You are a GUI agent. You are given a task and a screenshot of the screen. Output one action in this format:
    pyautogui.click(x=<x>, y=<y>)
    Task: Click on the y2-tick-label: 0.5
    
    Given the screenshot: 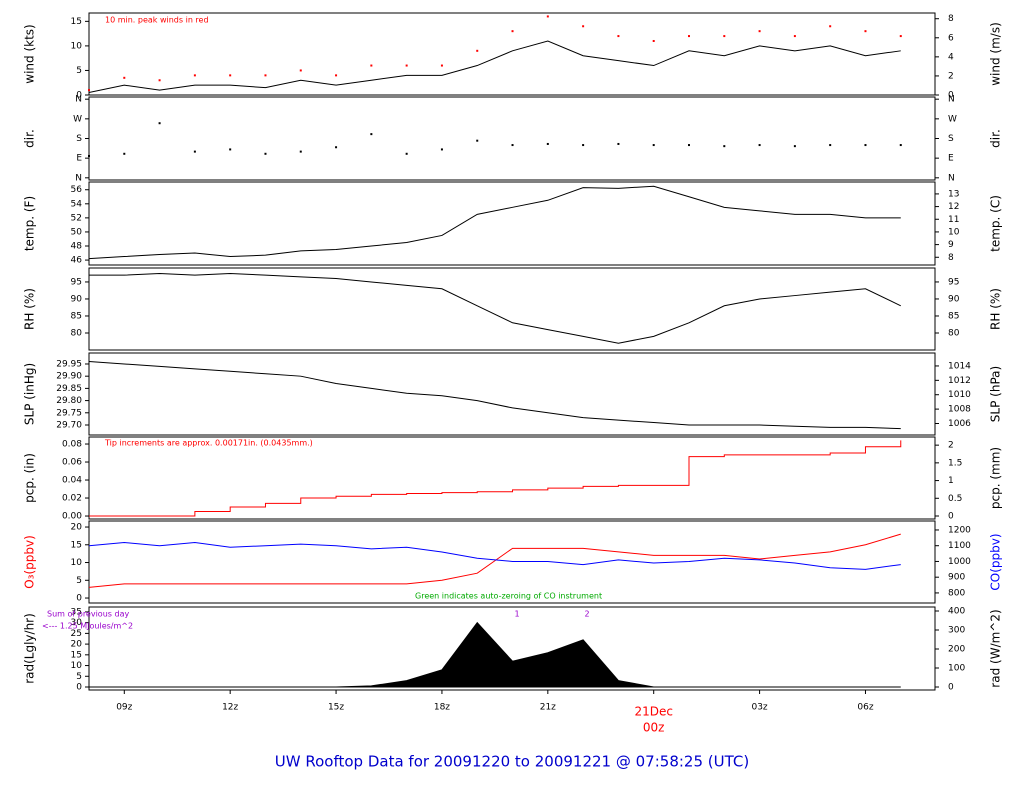 What is the action you would take?
    pyautogui.click(x=955, y=499)
    